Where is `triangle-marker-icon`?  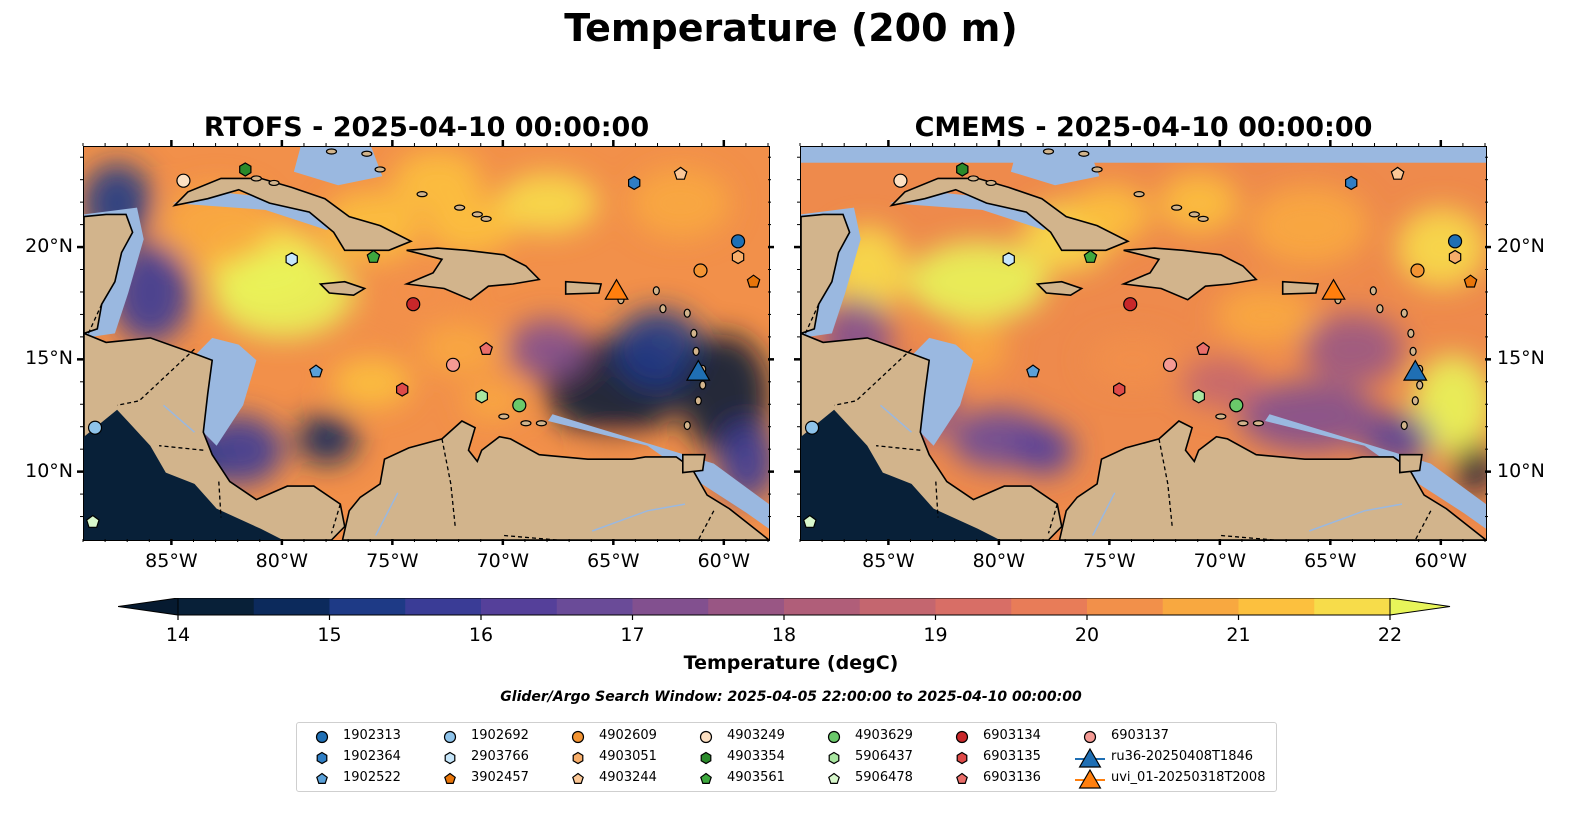 triangle-marker-icon is located at coordinates (1090, 757).